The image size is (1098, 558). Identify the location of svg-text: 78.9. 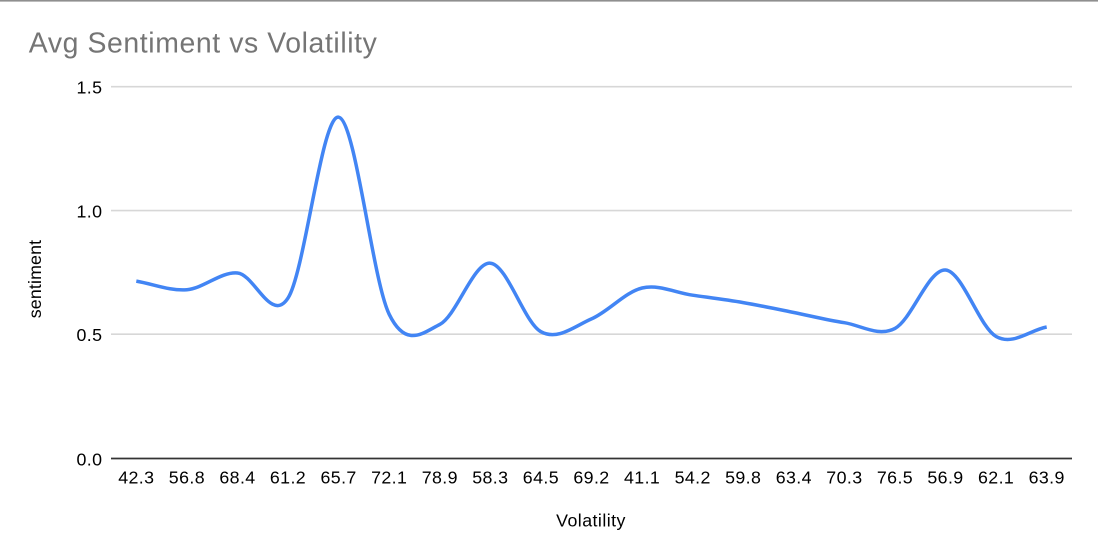
(440, 477).